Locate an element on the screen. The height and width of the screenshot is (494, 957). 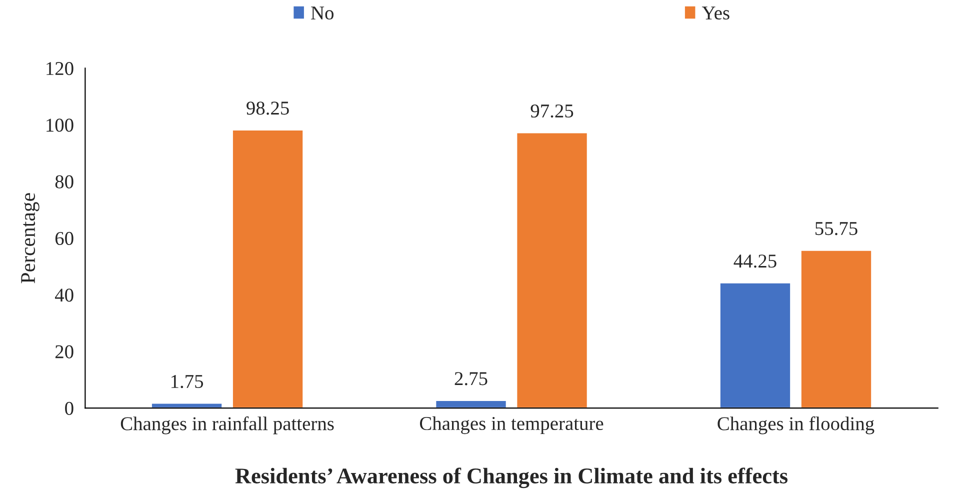
y-tick-label: 40 is located at coordinates (64, 295).